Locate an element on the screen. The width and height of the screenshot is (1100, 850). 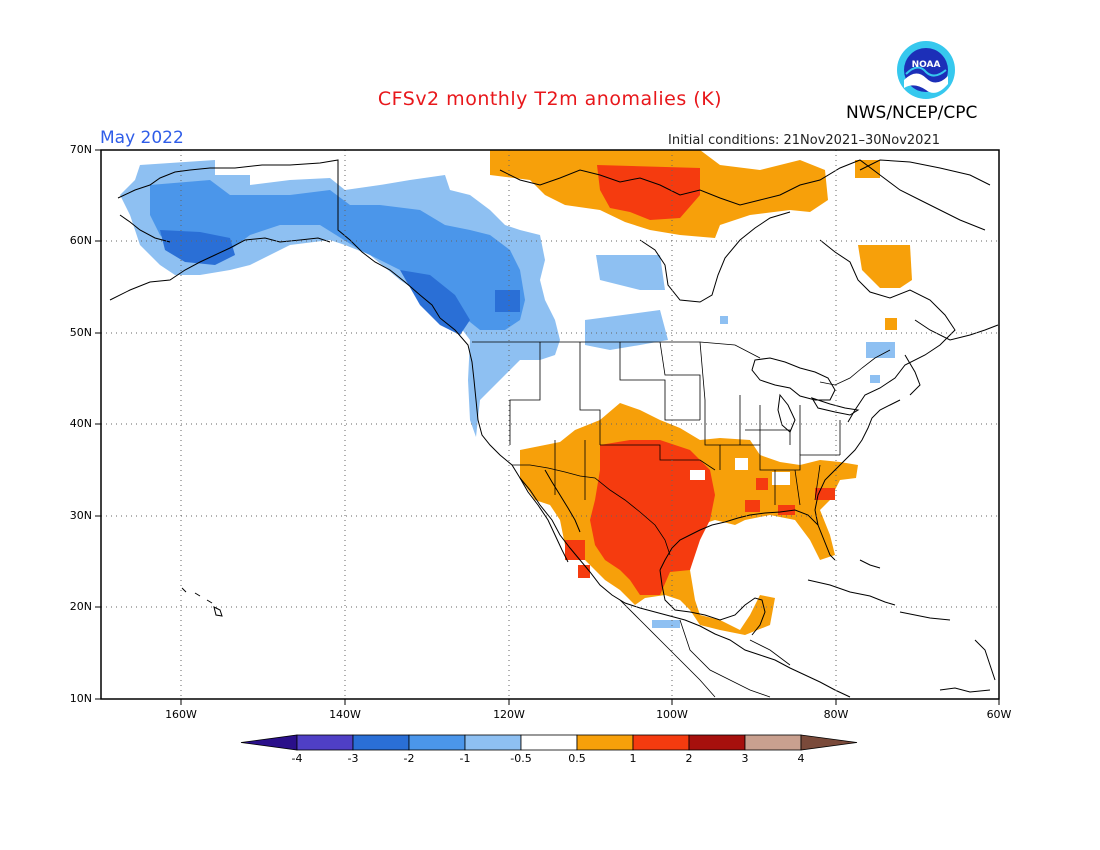
lon-label-80w: 80W is located at coordinates (836, 714).